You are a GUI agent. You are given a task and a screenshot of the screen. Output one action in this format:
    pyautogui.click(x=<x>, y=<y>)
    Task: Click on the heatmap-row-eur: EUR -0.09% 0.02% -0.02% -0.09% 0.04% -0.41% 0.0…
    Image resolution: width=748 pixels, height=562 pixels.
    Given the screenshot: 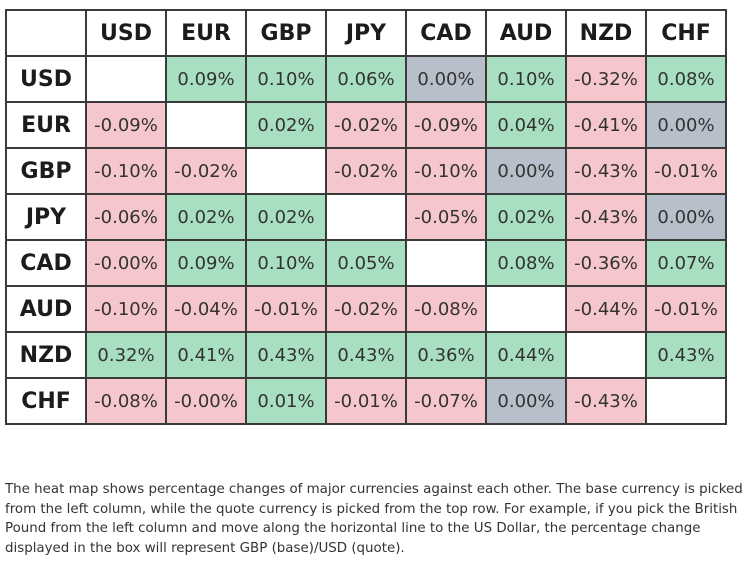 What is the action you would take?
    pyautogui.click(x=366, y=125)
    